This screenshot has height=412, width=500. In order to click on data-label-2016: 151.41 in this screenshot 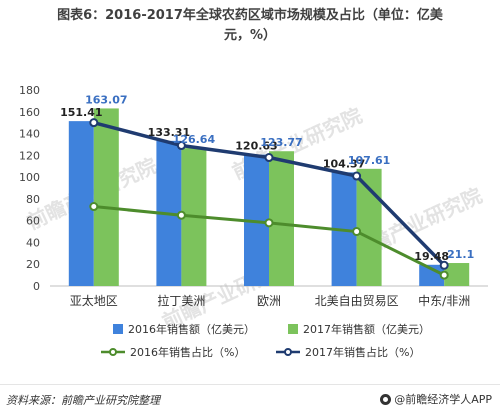, I will do `click(81, 112)`.